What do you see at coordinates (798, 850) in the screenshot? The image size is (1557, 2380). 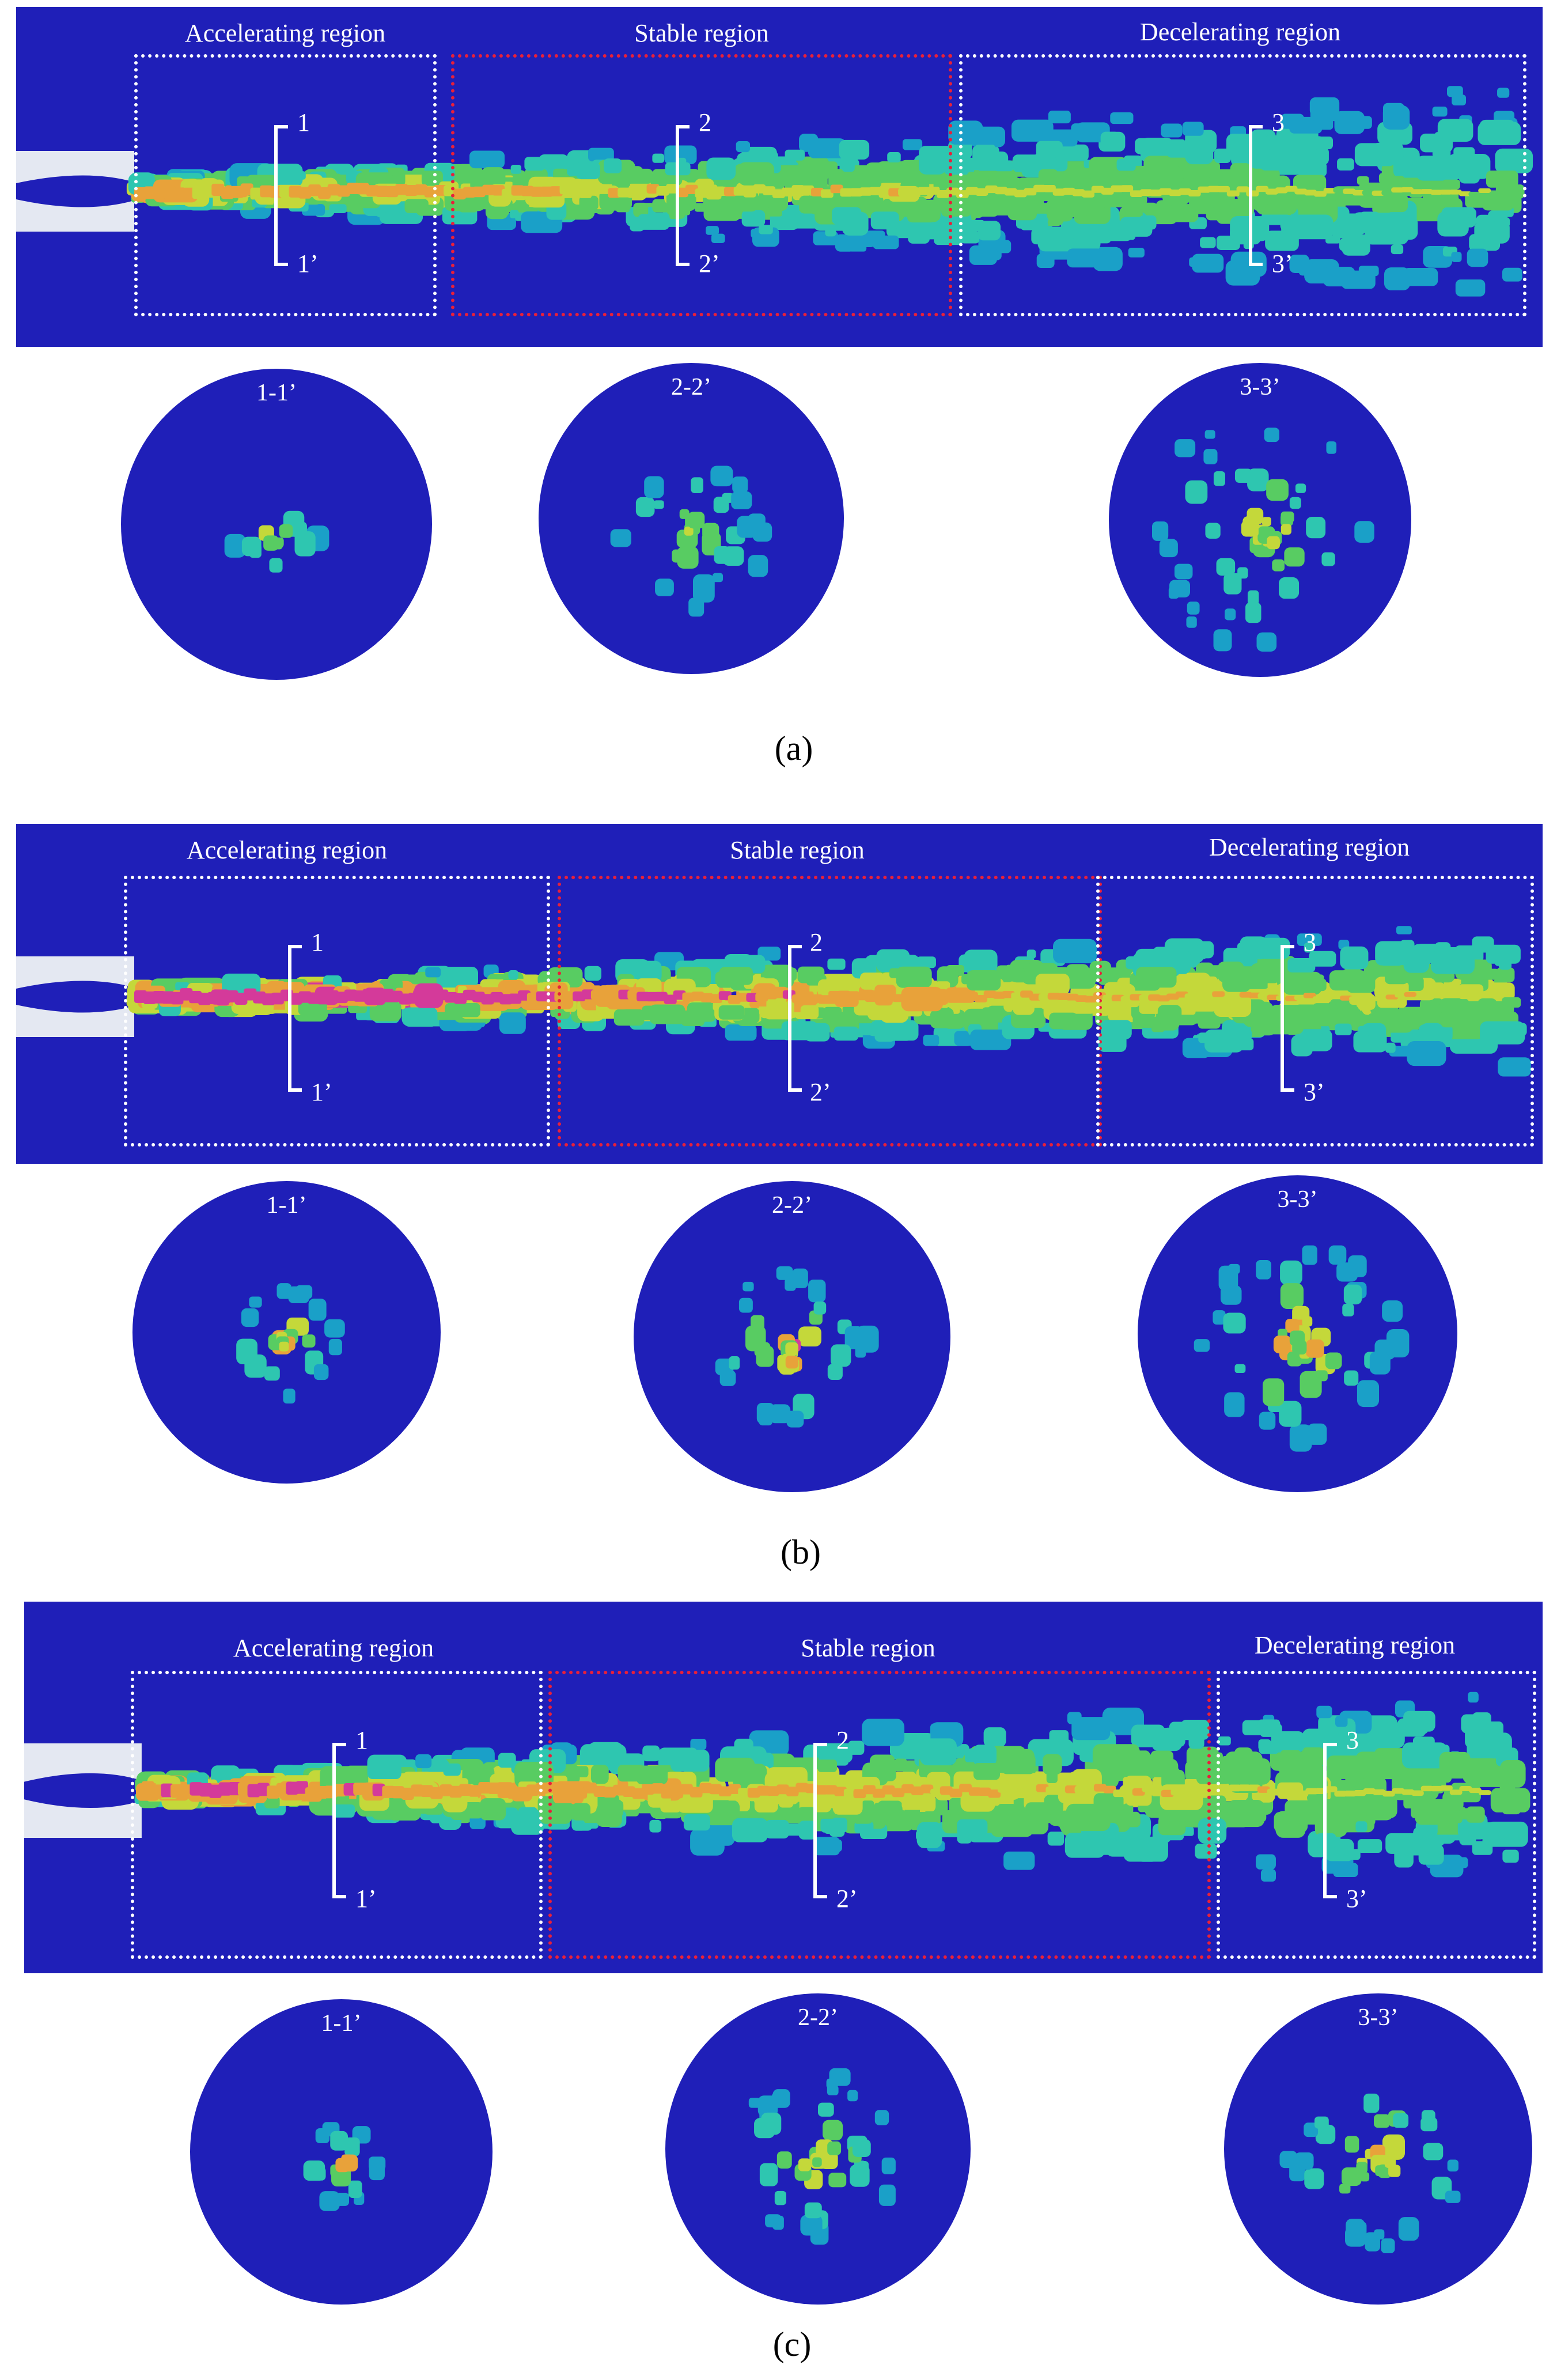 I see `stable-region-label: Stable region` at bounding box center [798, 850].